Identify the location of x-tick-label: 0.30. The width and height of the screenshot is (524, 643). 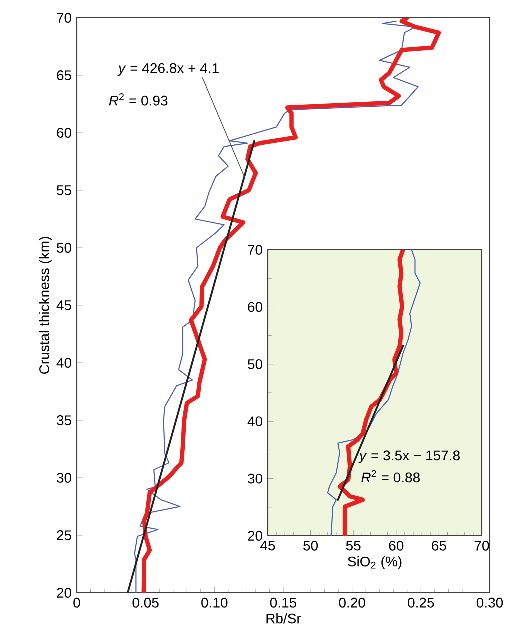
(490, 603).